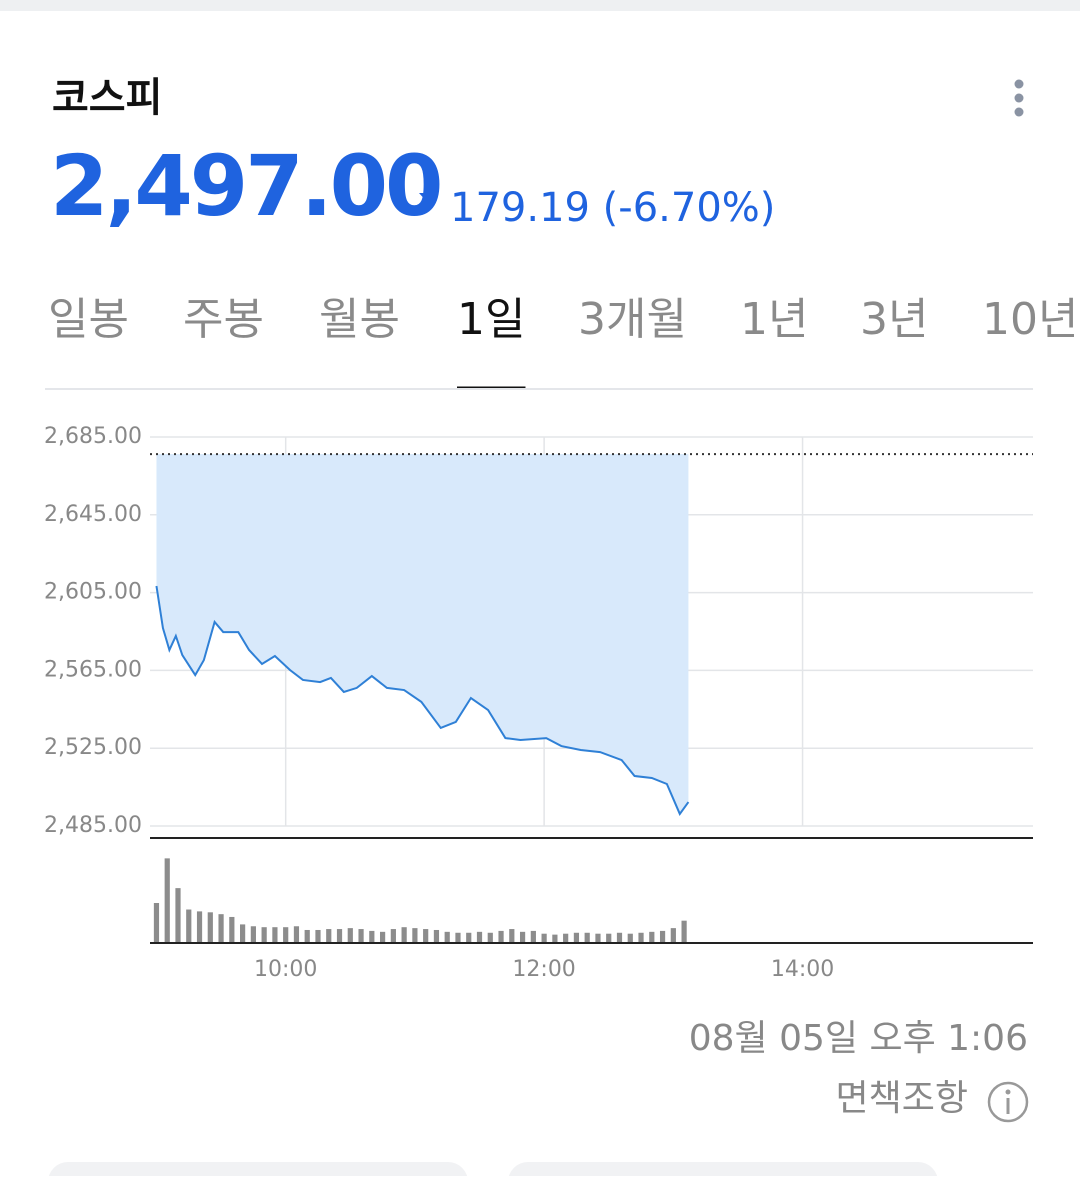 This screenshot has height=1180, width=1080. I want to click on tab: 월봉, so click(359, 319).